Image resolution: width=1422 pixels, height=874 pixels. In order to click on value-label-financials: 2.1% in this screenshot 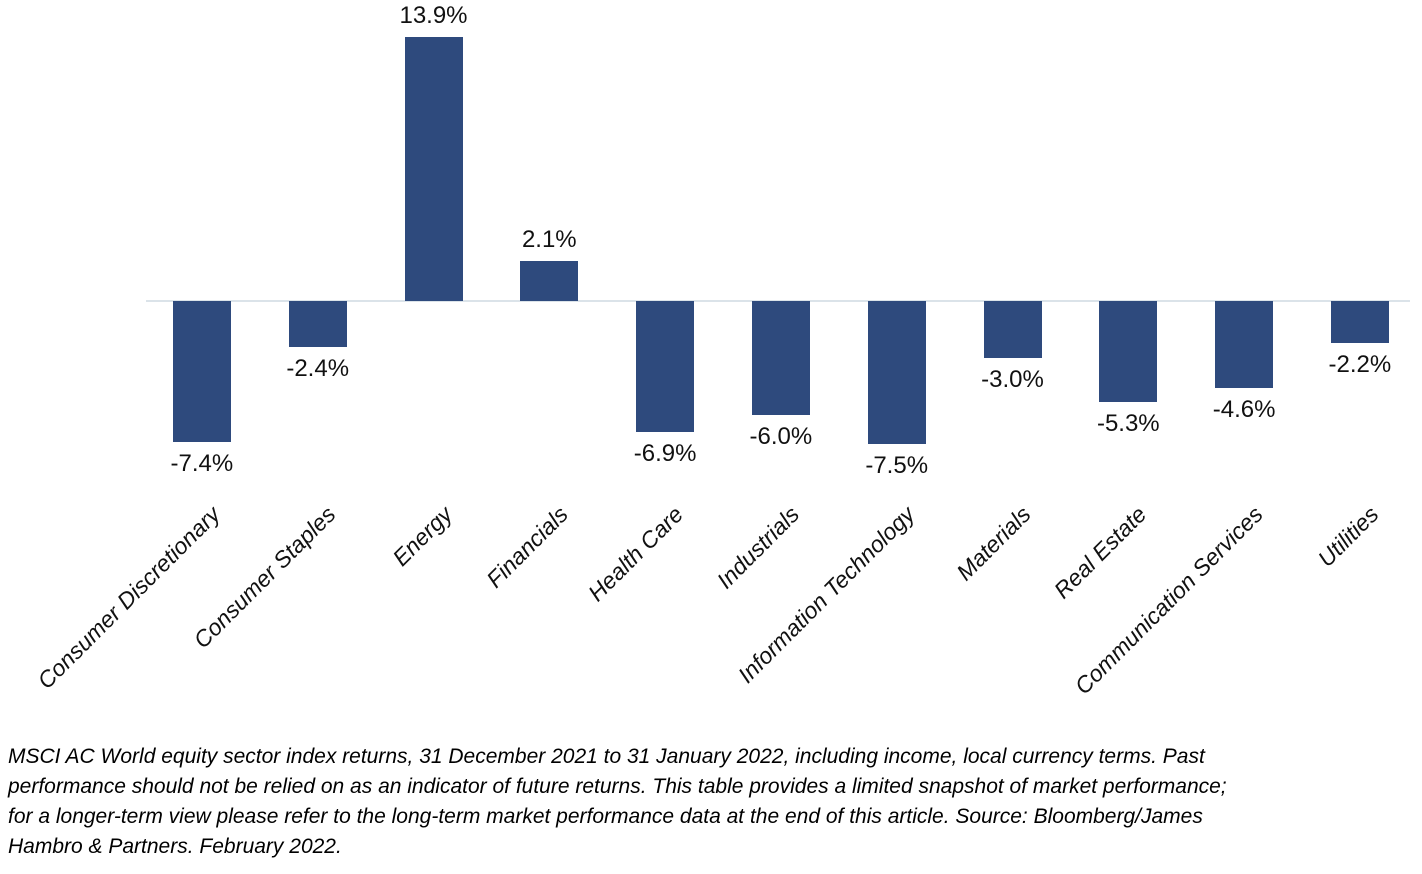, I will do `click(549, 240)`.